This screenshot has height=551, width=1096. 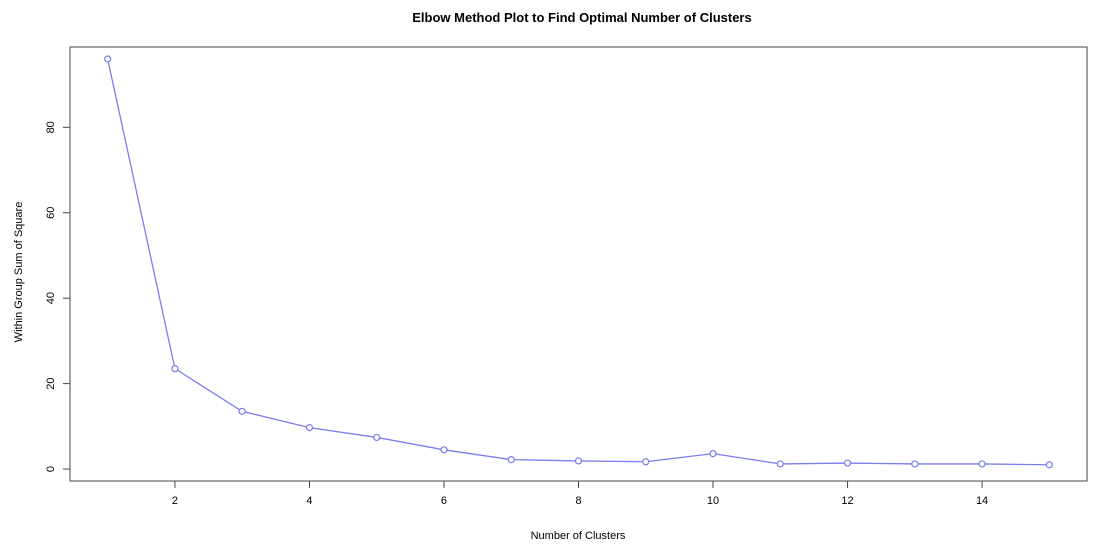 What do you see at coordinates (51, 383) in the screenshot?
I see `y-tick-label: 20` at bounding box center [51, 383].